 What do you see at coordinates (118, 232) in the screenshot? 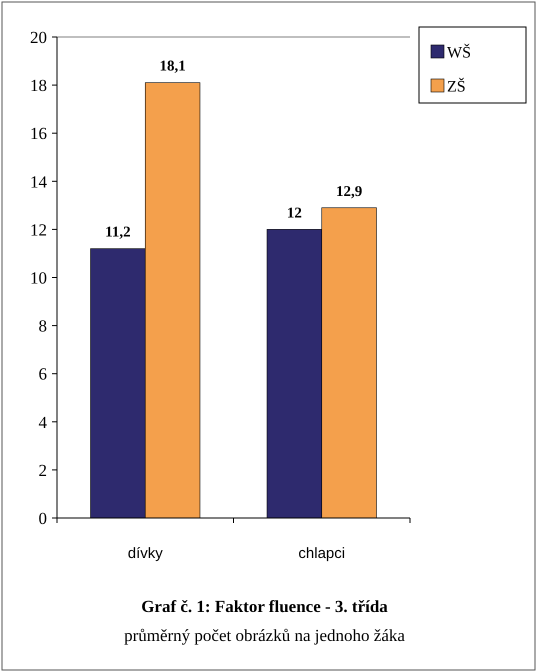
I see `data-label: 11,2` at bounding box center [118, 232].